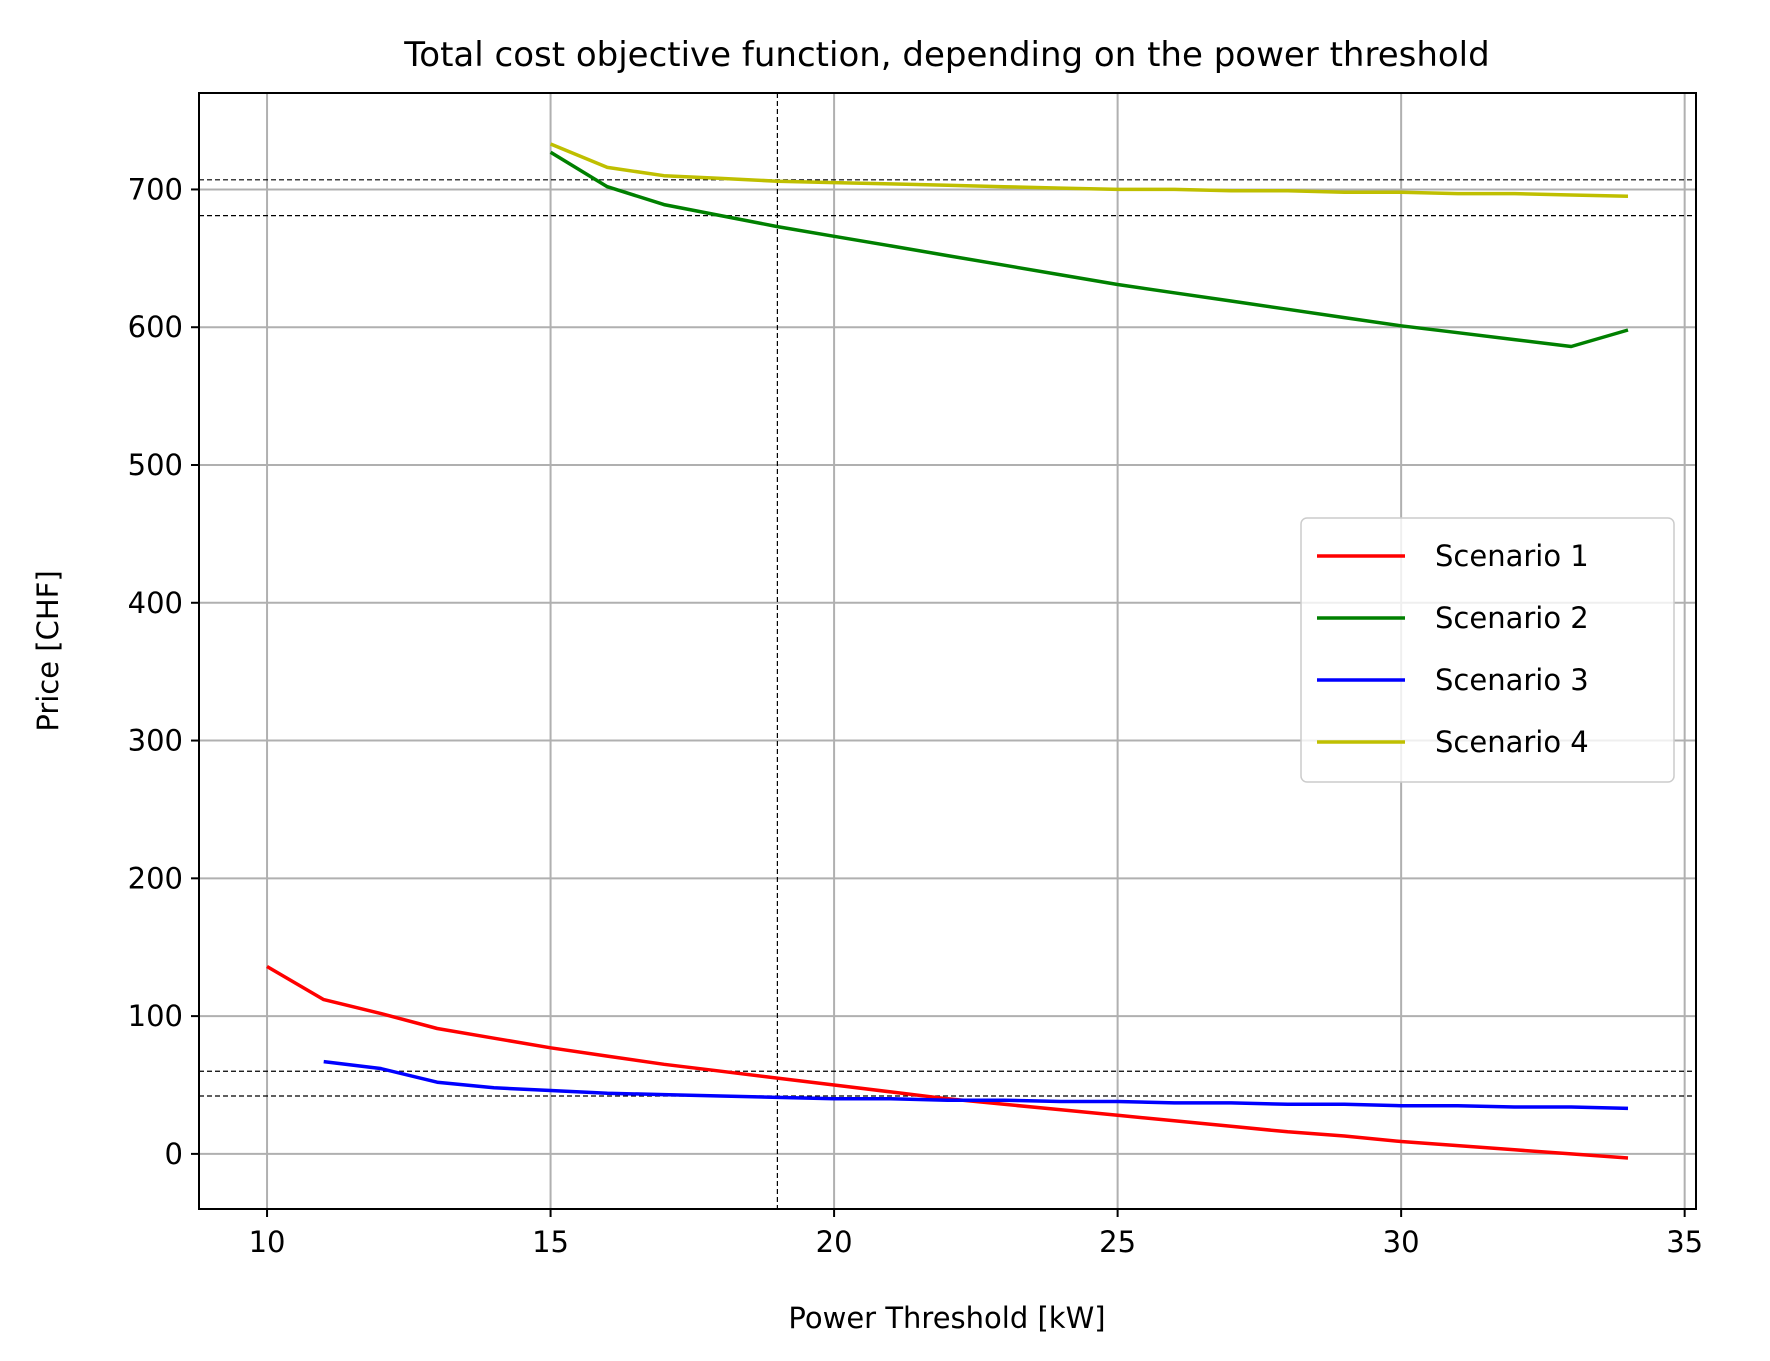  What do you see at coordinates (174, 1154) in the screenshot?
I see `y-tick-label: 0` at bounding box center [174, 1154].